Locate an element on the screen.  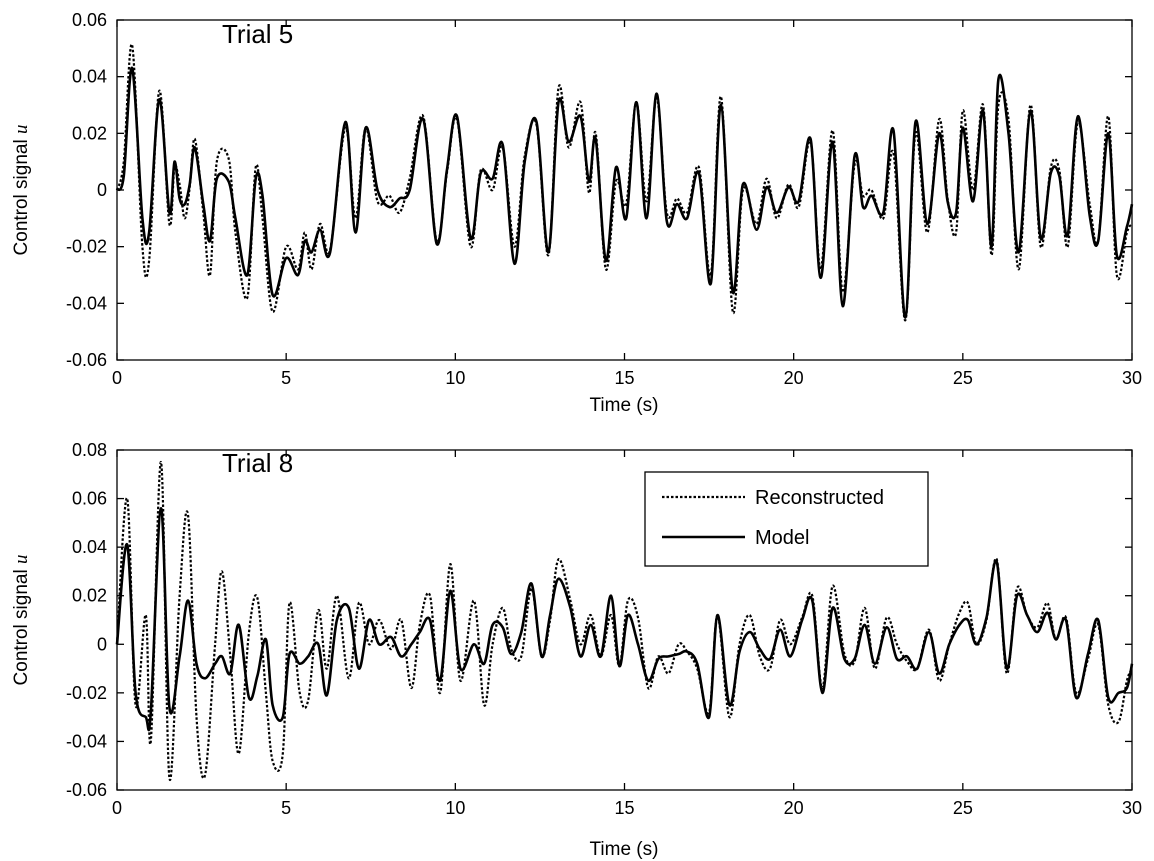
y-tick-label-trial-5: 0 is located at coordinates (102, 190).